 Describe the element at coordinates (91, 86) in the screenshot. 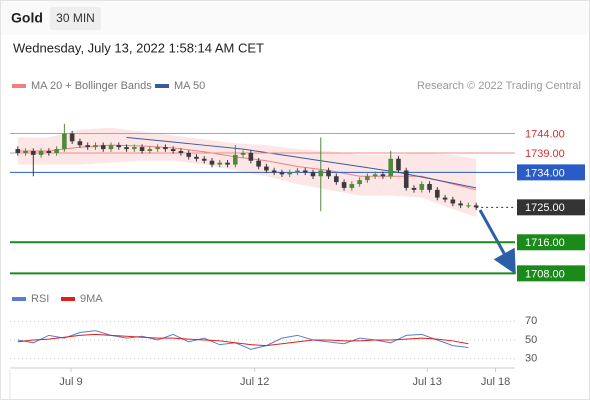

I see `legend-label: MA 20 + Bollinger Bands` at that location.